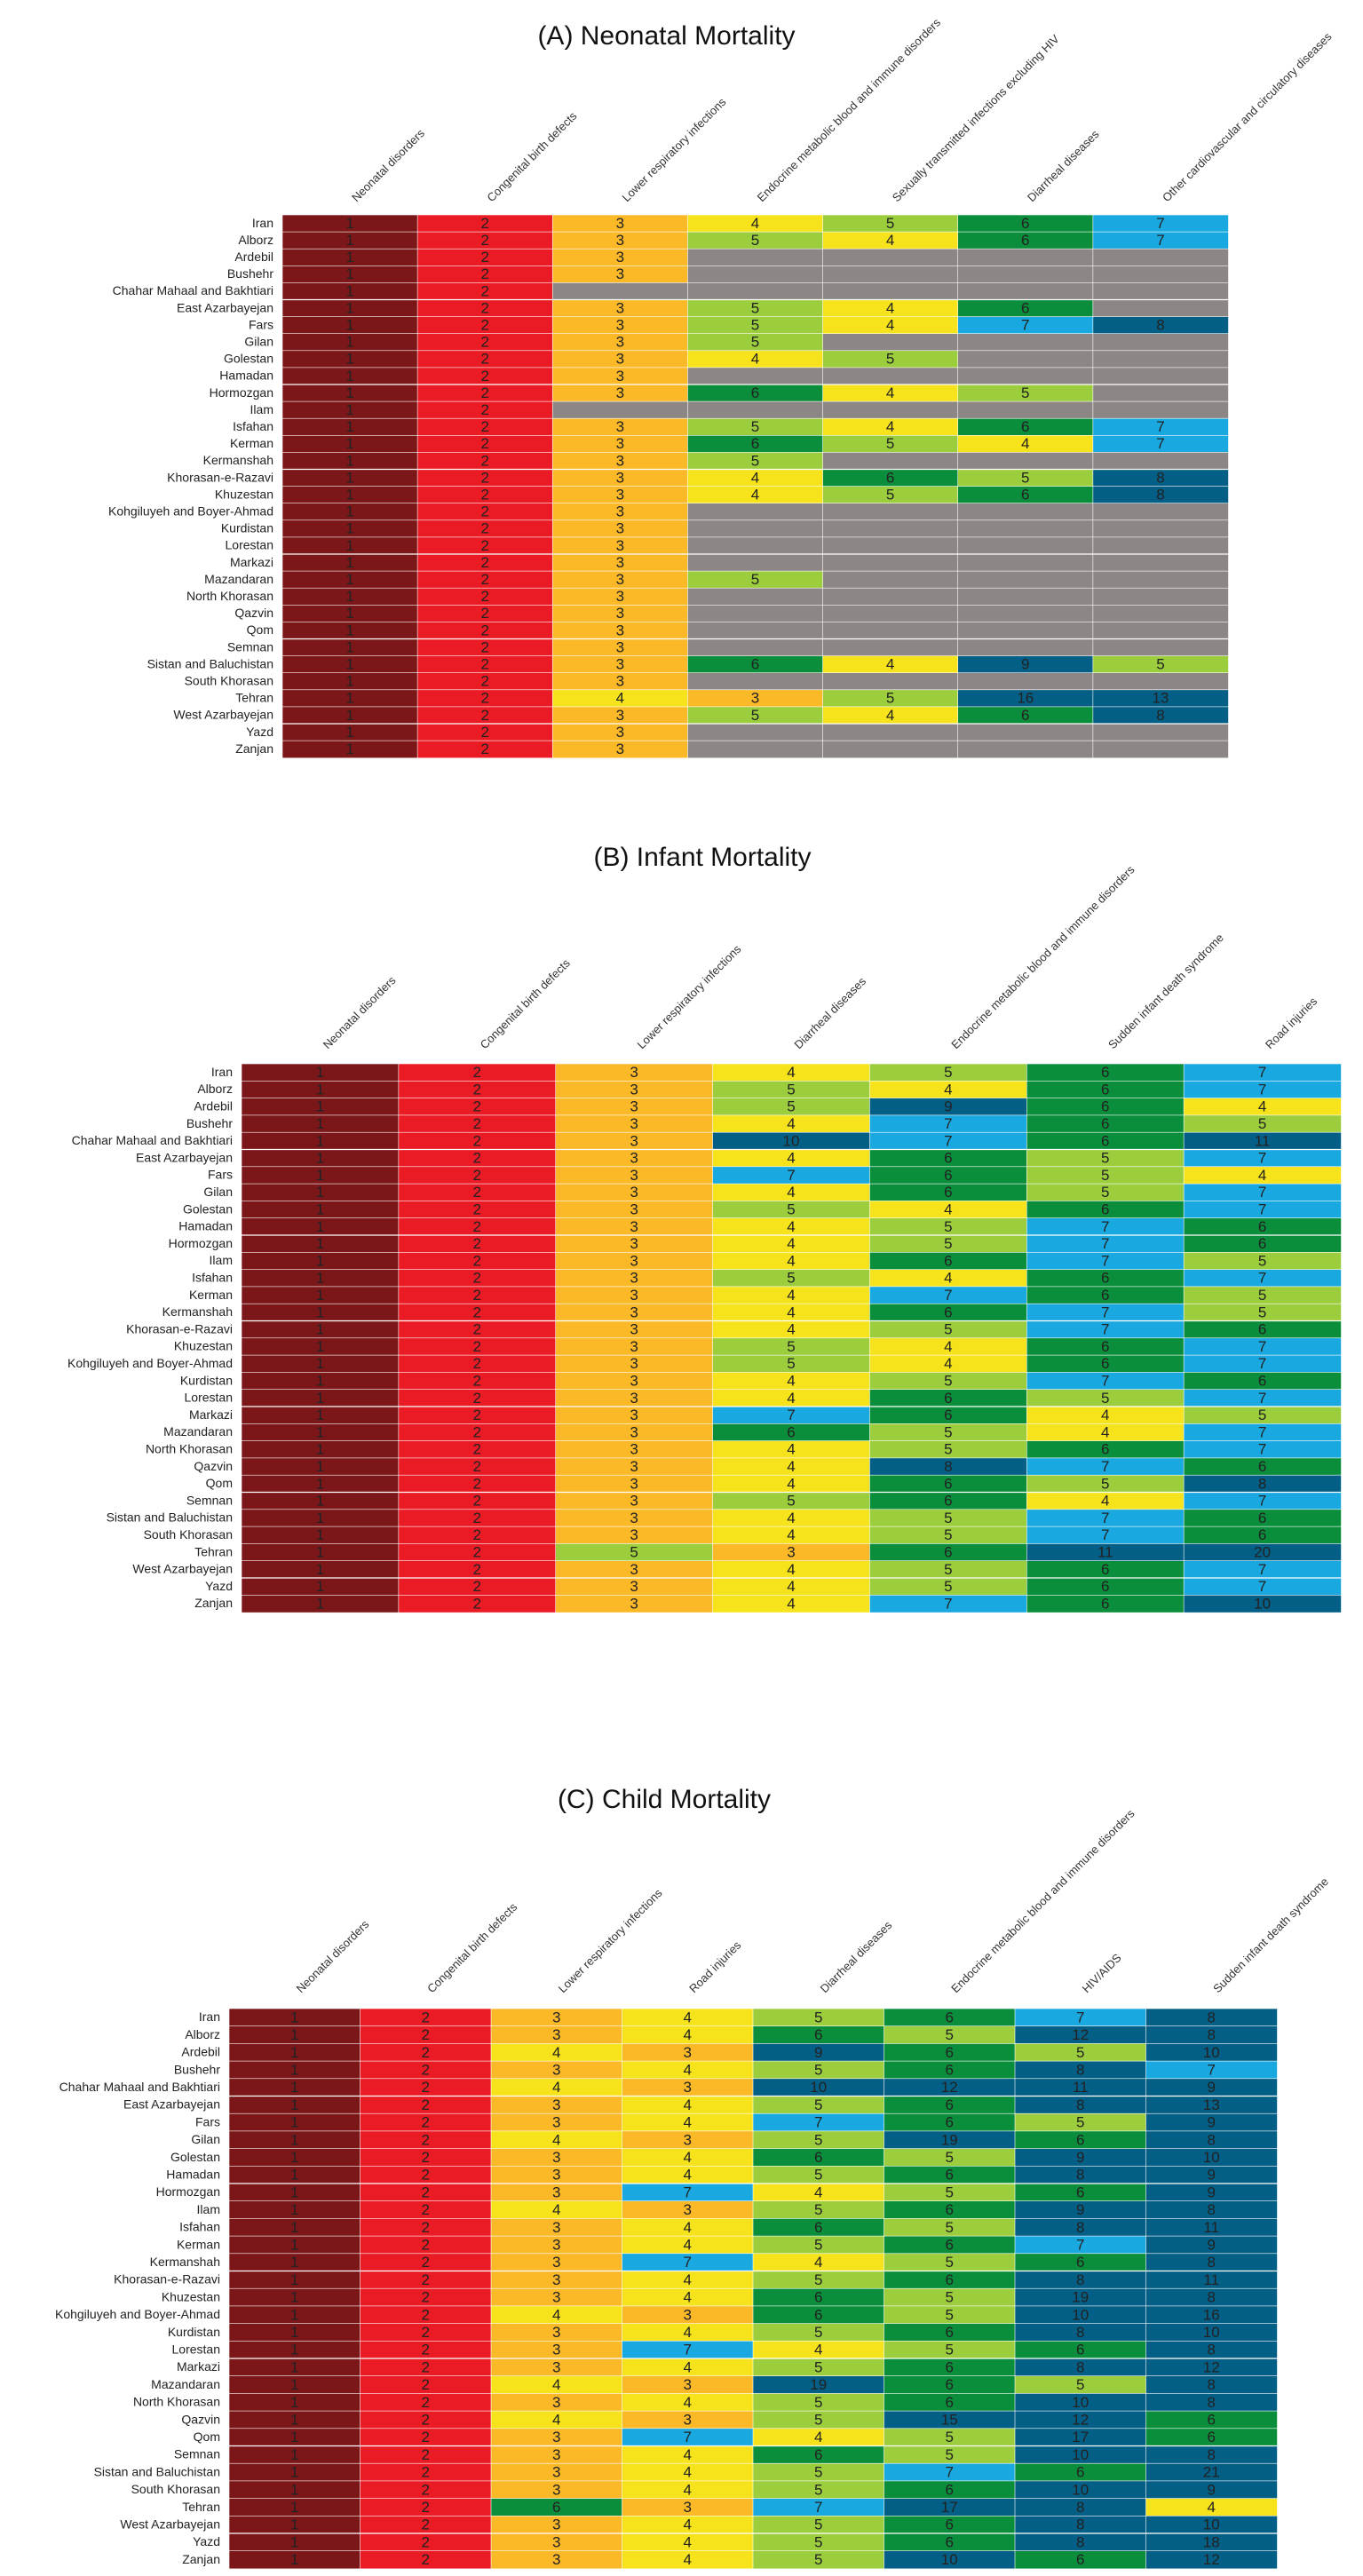 This screenshot has width=1363, height=2576. I want to click on cell-value: 11, so click(1081, 2088).